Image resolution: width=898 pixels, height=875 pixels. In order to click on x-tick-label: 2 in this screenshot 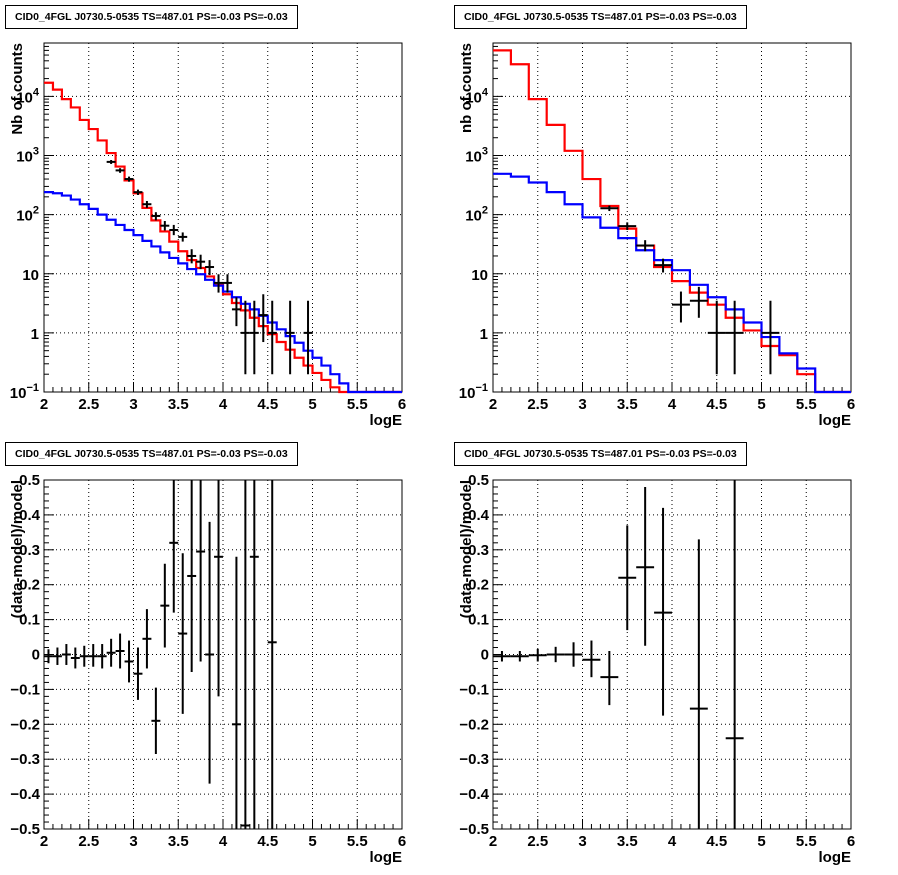, I will do `click(493, 404)`.